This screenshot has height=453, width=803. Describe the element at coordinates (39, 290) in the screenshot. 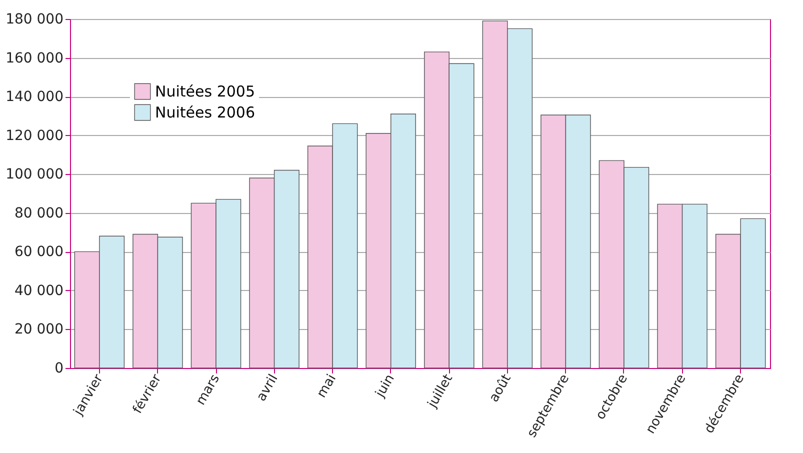

I see `y-tick-label: 40 000` at that location.